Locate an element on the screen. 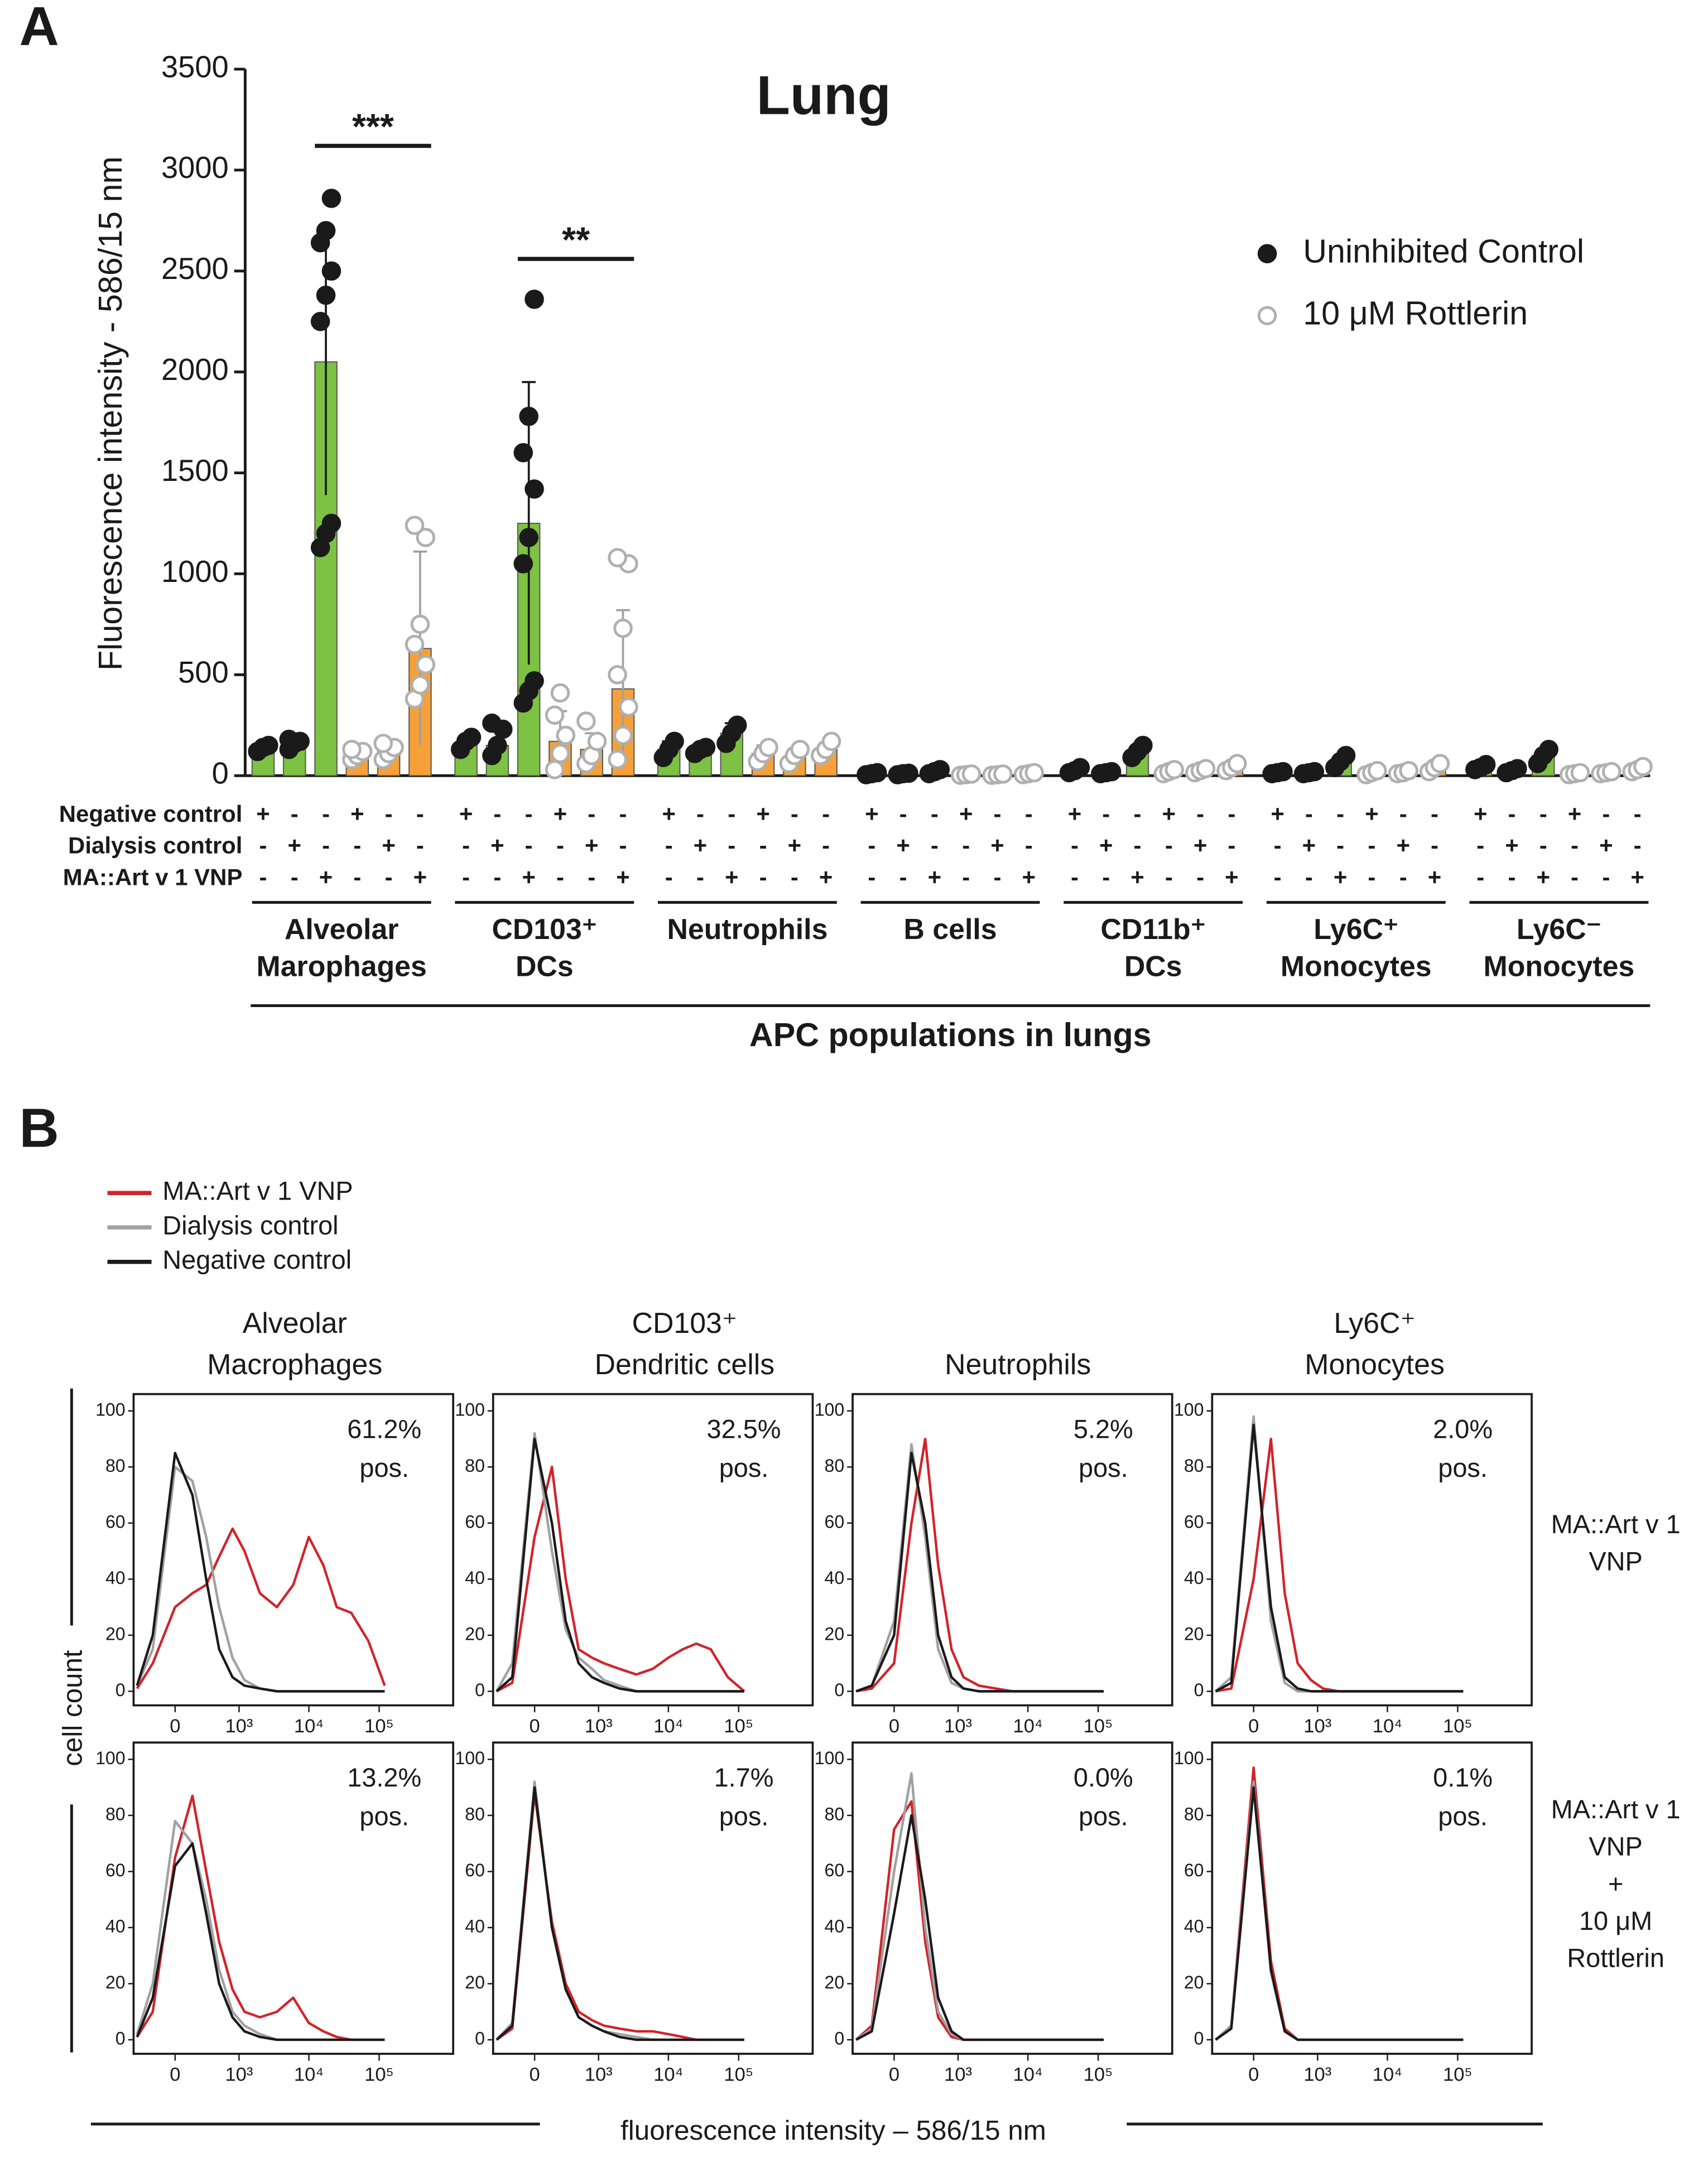 This screenshot has height=2167, width=1708. x-tick-label: 10⁵ is located at coordinates (1098, 2075).